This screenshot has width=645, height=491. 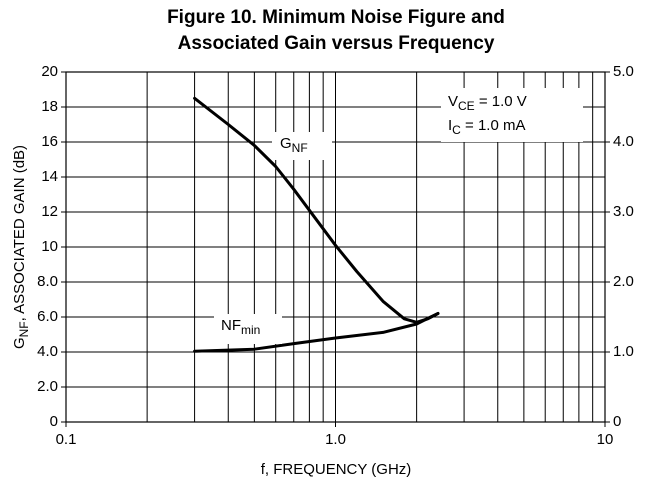 I want to click on series-label-main: NF, so click(x=231, y=325).